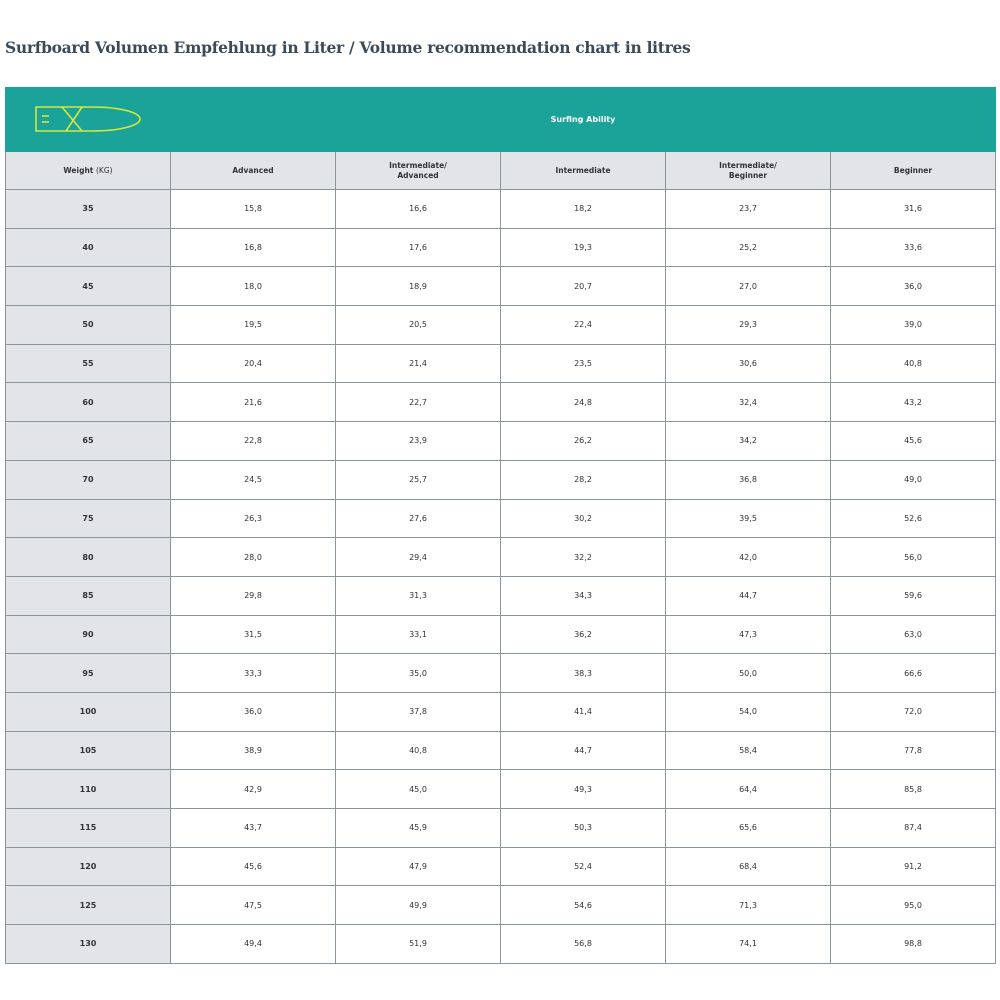 This screenshot has width=1000, height=1000. I want to click on volume-cell: 45,0, so click(418, 789).